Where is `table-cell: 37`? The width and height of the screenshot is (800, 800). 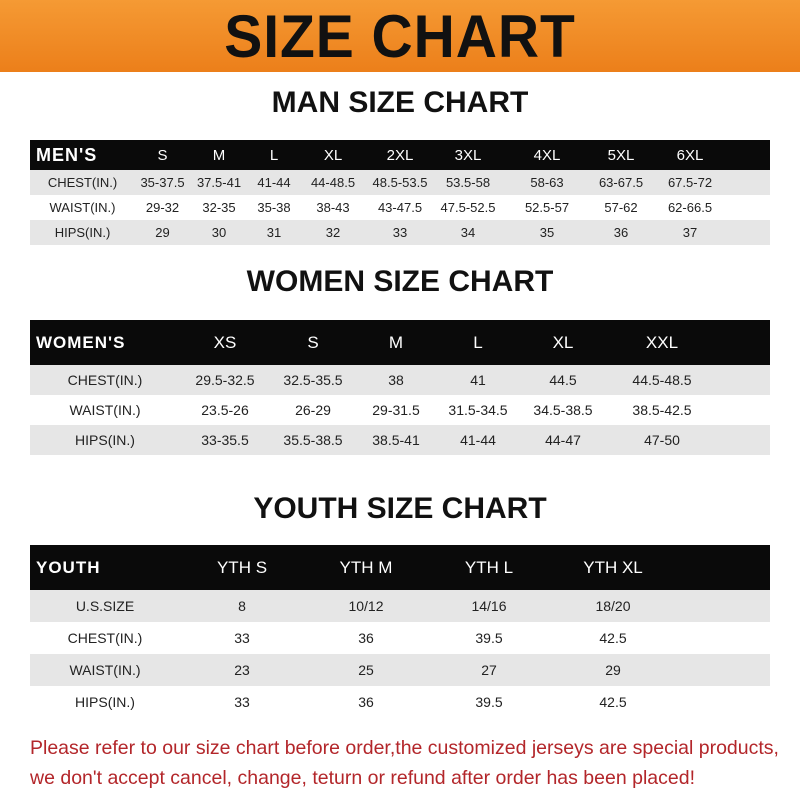 table-cell: 37 is located at coordinates (690, 232).